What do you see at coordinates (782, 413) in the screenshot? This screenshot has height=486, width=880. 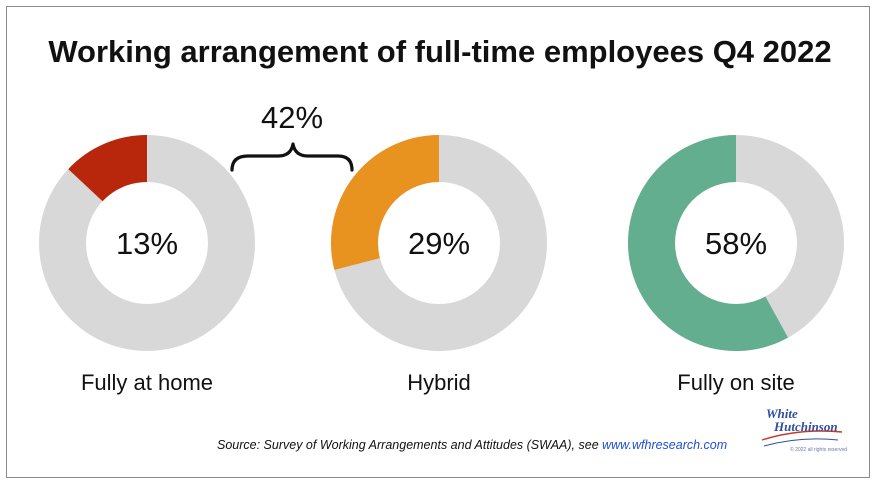 I see `logo-line-1: White` at bounding box center [782, 413].